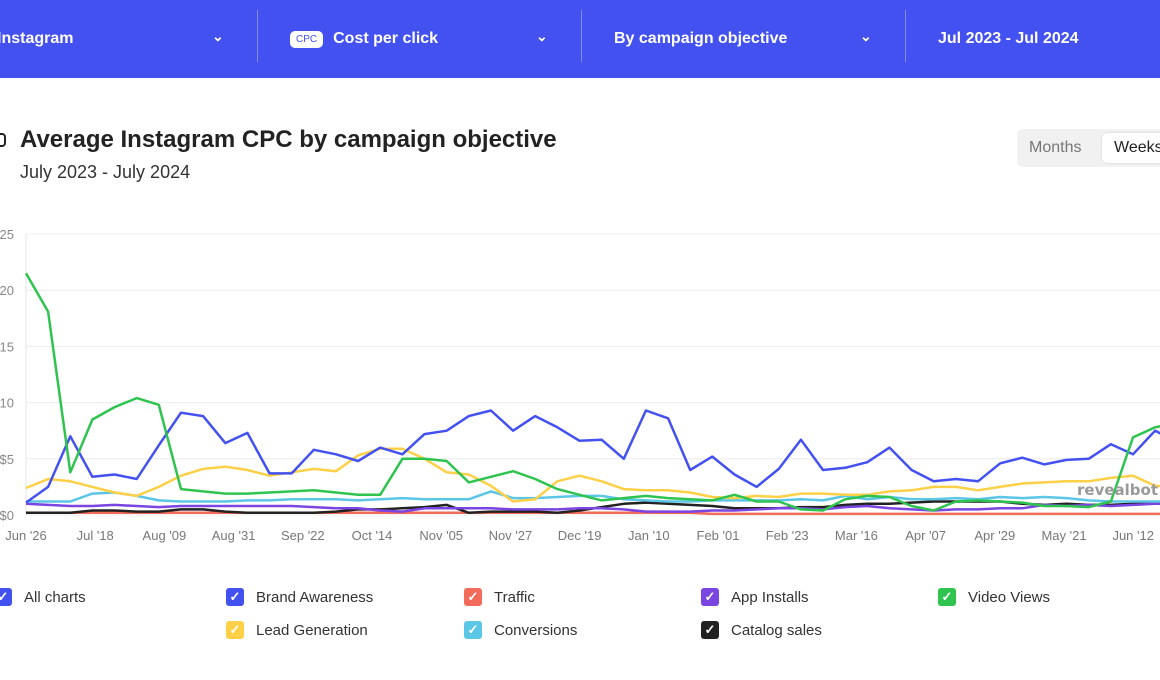 This screenshot has height=680, width=1160. I want to click on y-tick-label: $25, so click(7, 234).